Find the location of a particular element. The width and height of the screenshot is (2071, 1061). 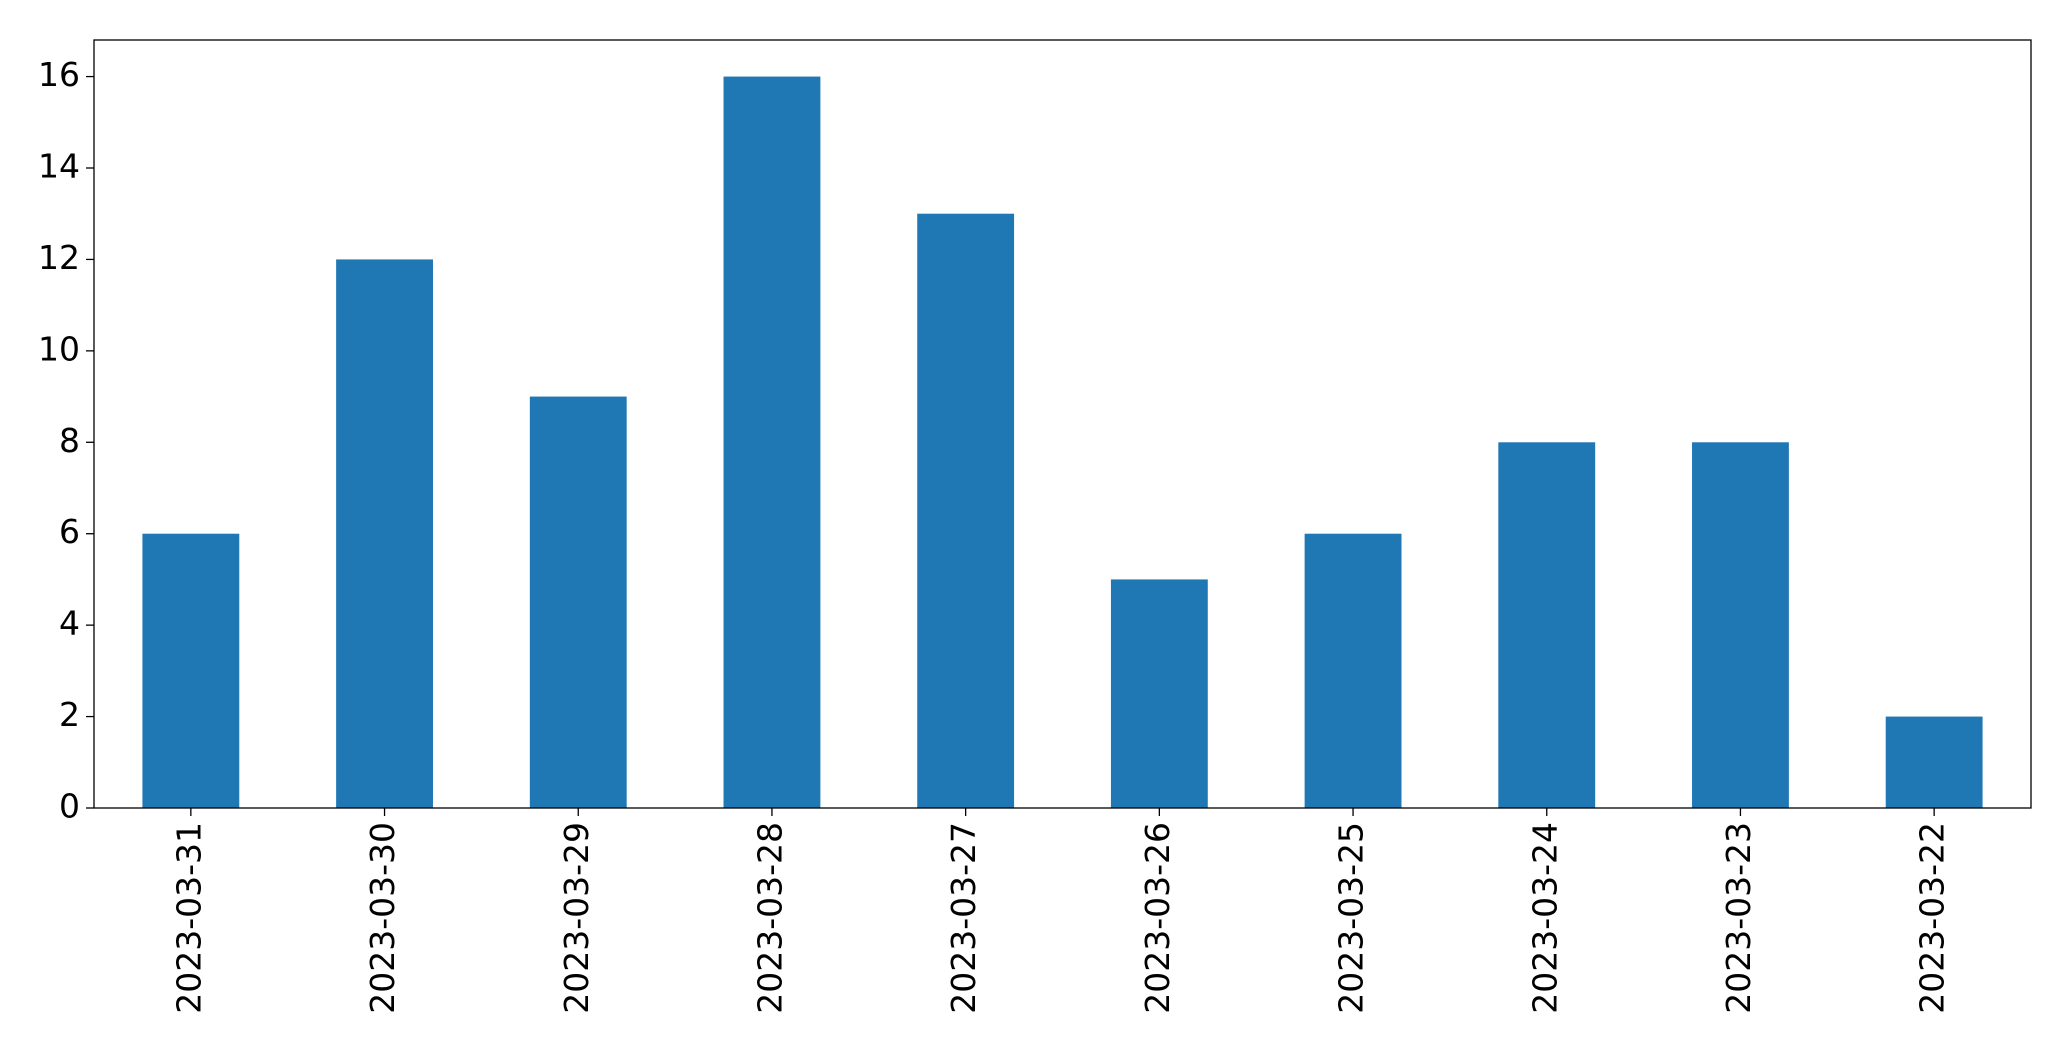

x-tick-label: 2023-03-28 is located at coordinates (769, 918).